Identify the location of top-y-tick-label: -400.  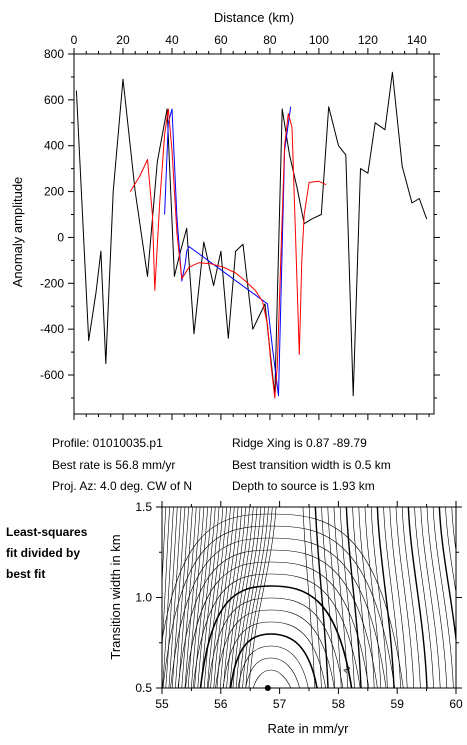
(52, 329).